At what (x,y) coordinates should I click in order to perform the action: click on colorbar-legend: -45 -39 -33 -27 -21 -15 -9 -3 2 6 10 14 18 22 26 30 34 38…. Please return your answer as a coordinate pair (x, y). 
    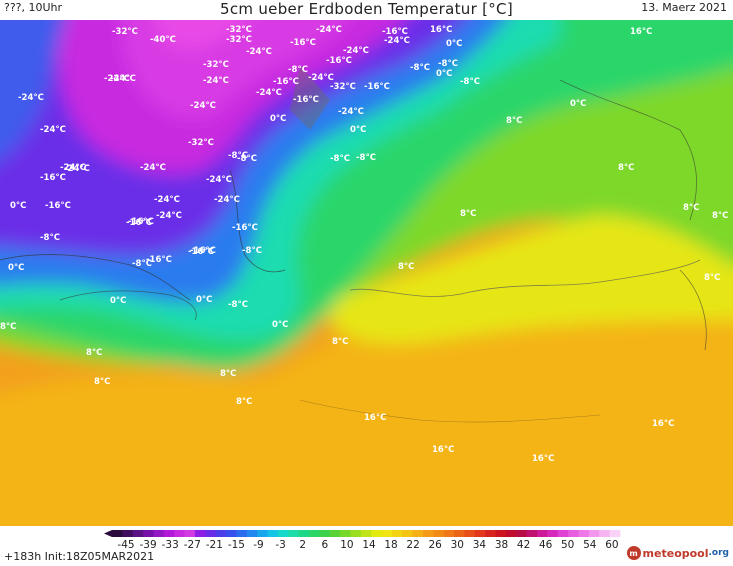
    Looking at the image, I should click on (366, 546).